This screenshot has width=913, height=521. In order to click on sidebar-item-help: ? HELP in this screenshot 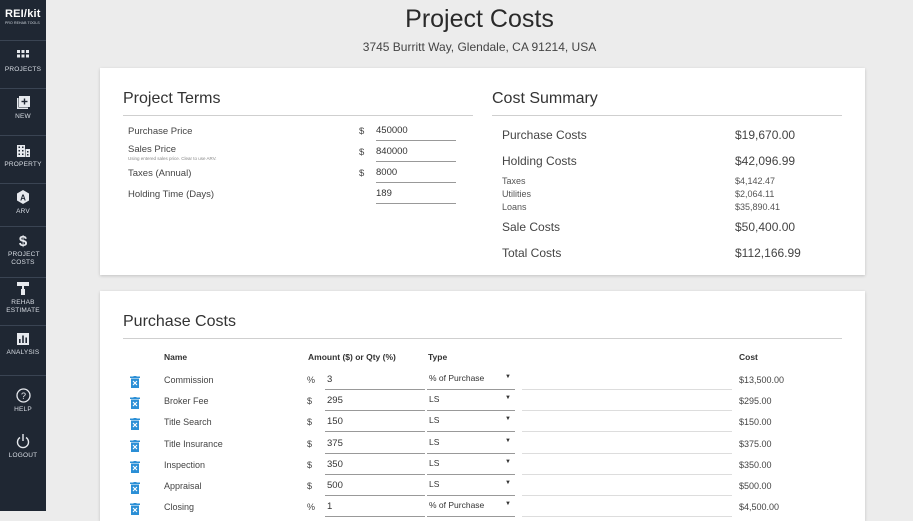, I will do `click(23, 405)`.